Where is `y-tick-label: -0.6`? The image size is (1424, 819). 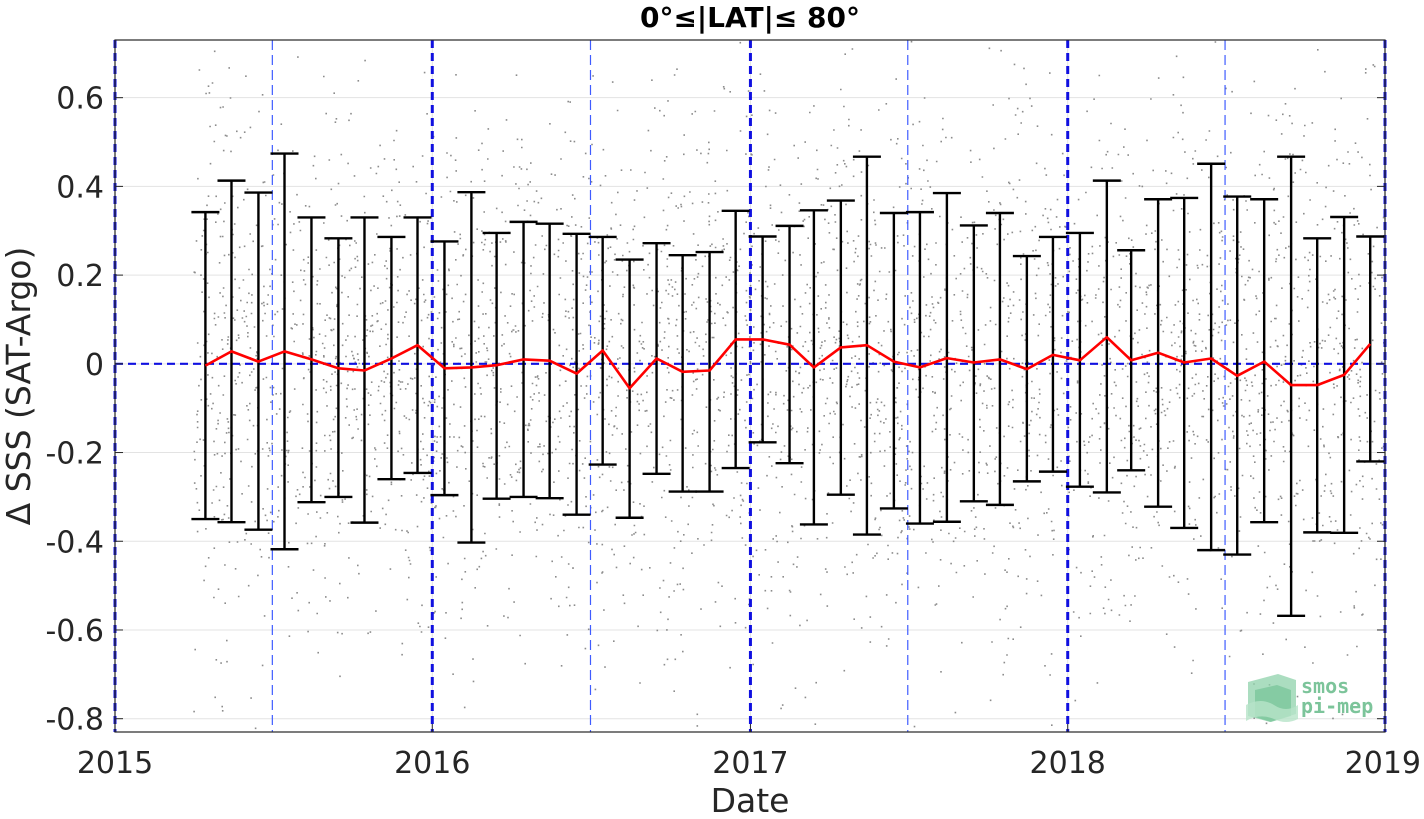
y-tick-label: -0.6 is located at coordinates (74, 631).